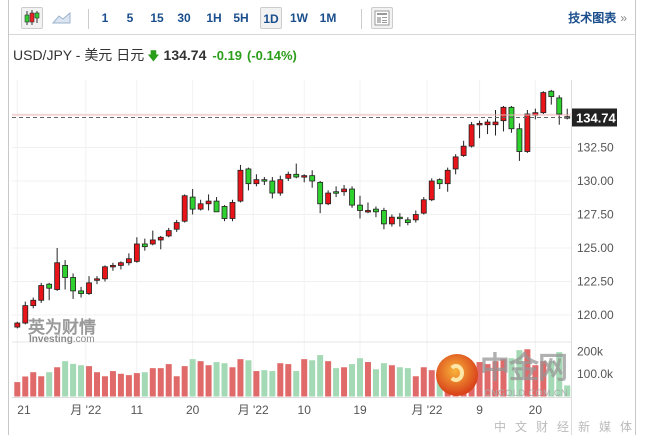  Describe the element at coordinates (457, 375) in the screenshot. I see `cngold-logo-icon` at that location.